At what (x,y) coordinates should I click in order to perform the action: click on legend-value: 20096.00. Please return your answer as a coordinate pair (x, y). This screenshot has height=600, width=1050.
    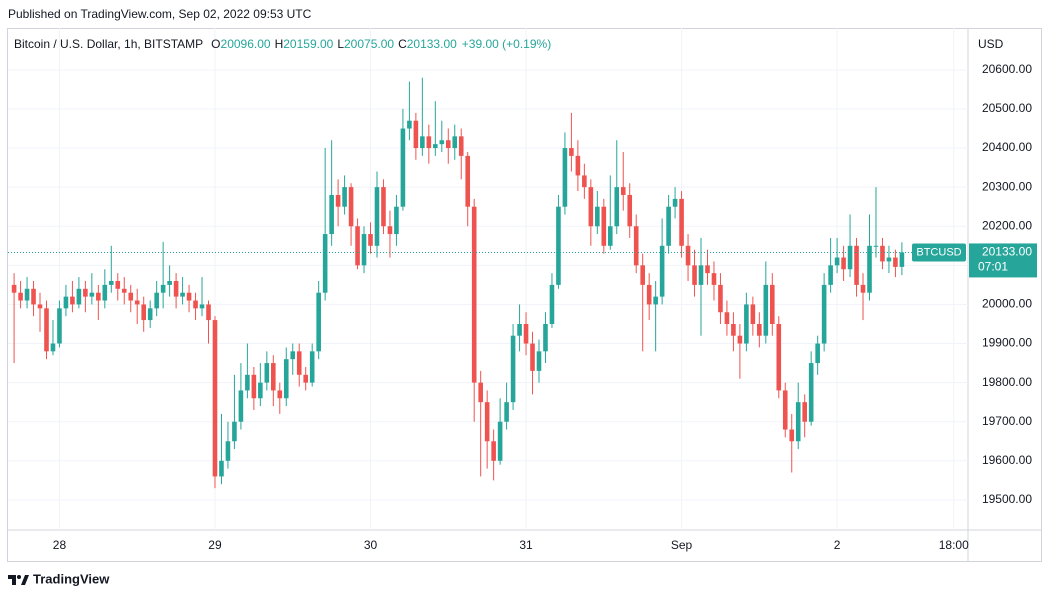
    Looking at the image, I should click on (246, 44).